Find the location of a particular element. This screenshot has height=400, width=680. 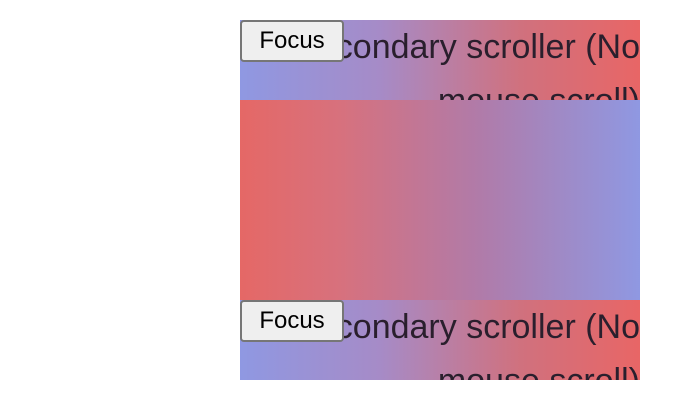

focus-button-top: Focus is located at coordinates (292, 41).